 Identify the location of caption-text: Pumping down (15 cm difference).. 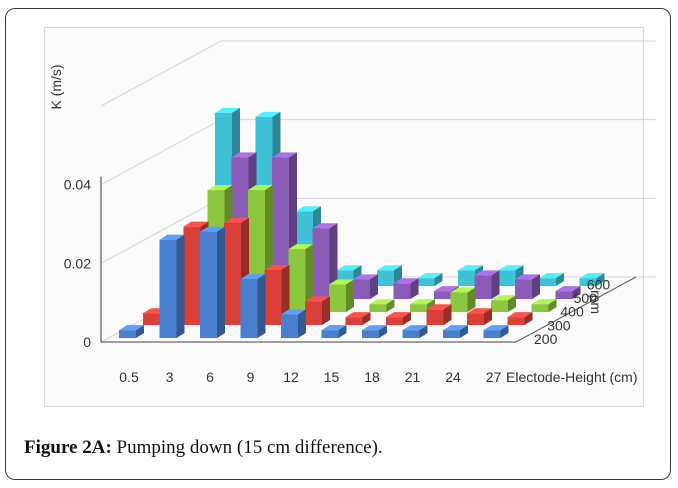
(247, 447).